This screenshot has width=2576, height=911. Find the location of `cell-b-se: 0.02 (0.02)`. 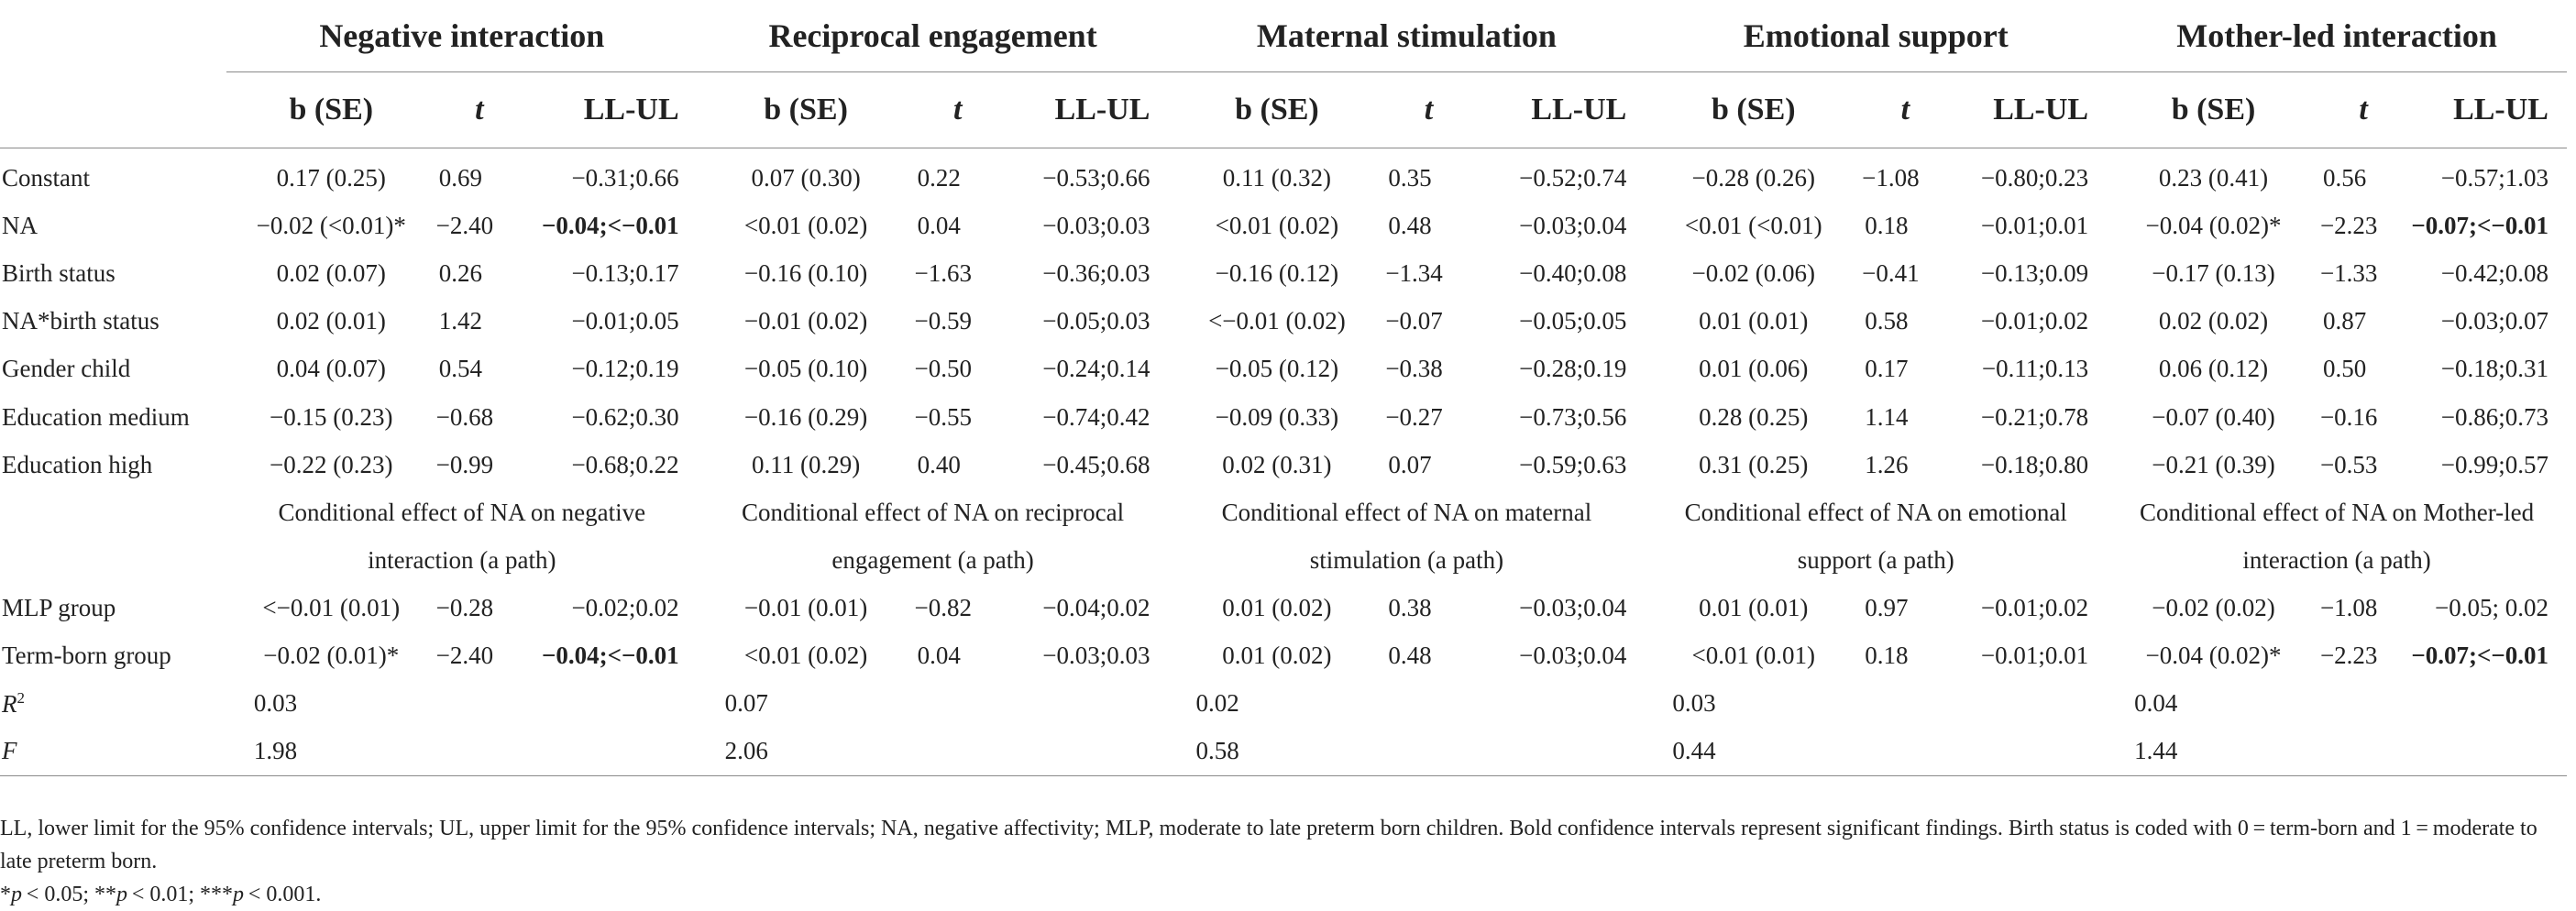

cell-b-se: 0.02 (0.02) is located at coordinates (2214, 321).